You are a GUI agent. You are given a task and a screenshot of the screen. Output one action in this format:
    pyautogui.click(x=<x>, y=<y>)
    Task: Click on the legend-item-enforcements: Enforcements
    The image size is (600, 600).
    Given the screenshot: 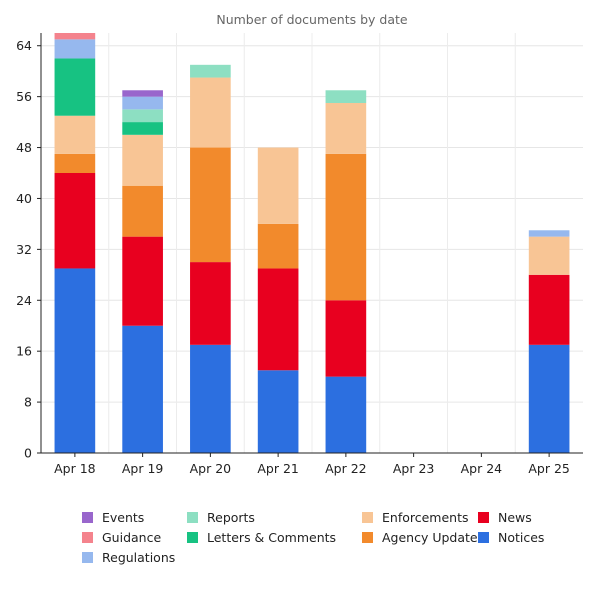 What is the action you would take?
    pyautogui.click(x=415, y=517)
    